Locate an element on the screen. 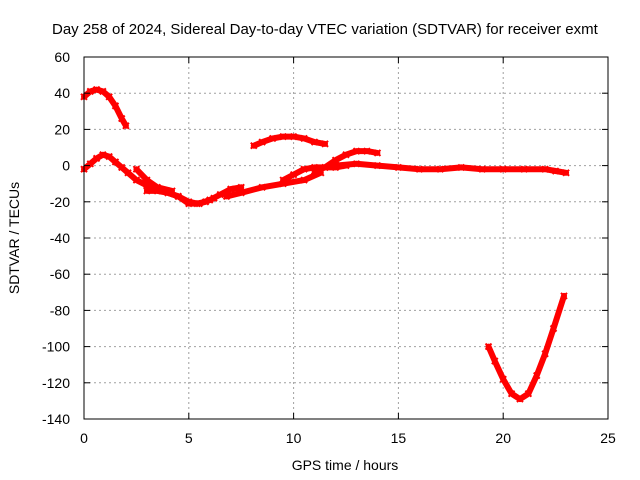  x-tick-label: 25 is located at coordinates (608, 438).